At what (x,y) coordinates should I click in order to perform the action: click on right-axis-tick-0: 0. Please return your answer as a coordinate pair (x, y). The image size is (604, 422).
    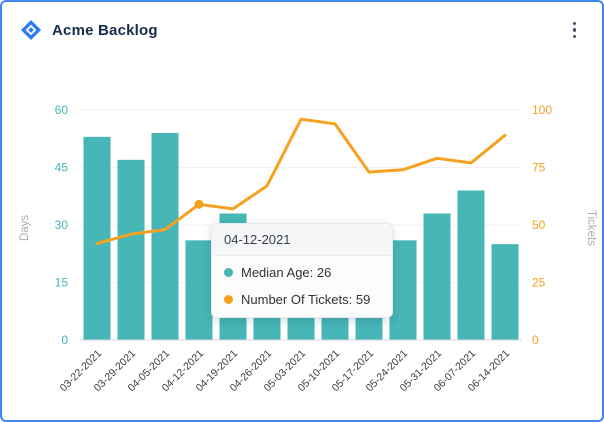
    Looking at the image, I should click on (535, 340).